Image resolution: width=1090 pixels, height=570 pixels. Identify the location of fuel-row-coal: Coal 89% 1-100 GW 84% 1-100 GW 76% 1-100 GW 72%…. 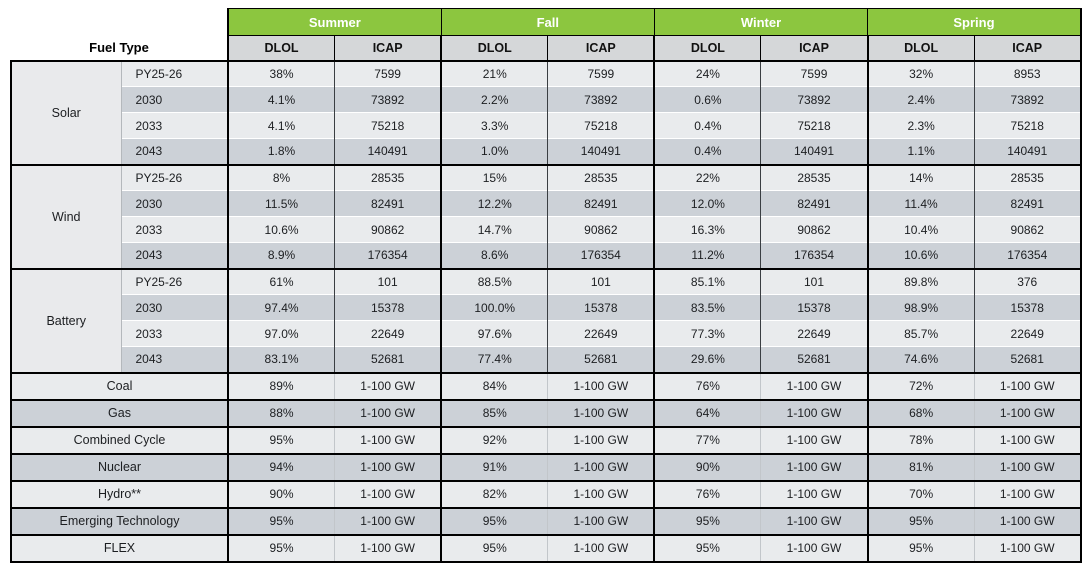
(546, 385).